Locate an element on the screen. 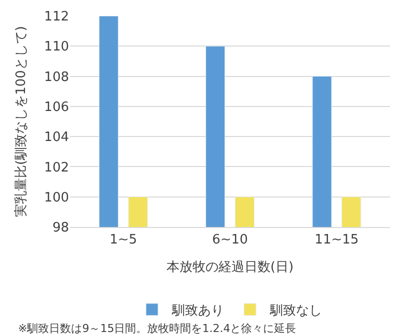 This screenshot has width=400, height=334. legend-label: 馴致あり is located at coordinates (197, 311).